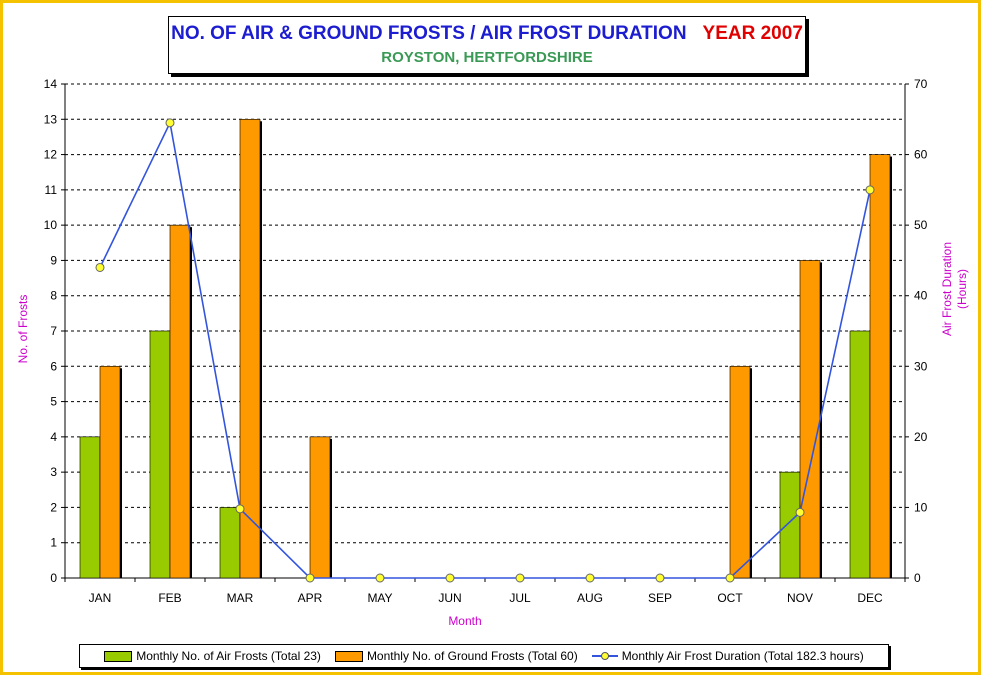 This screenshot has height=675, width=981. What do you see at coordinates (53, 366) in the screenshot?
I see `y-tick-label: 6` at bounding box center [53, 366].